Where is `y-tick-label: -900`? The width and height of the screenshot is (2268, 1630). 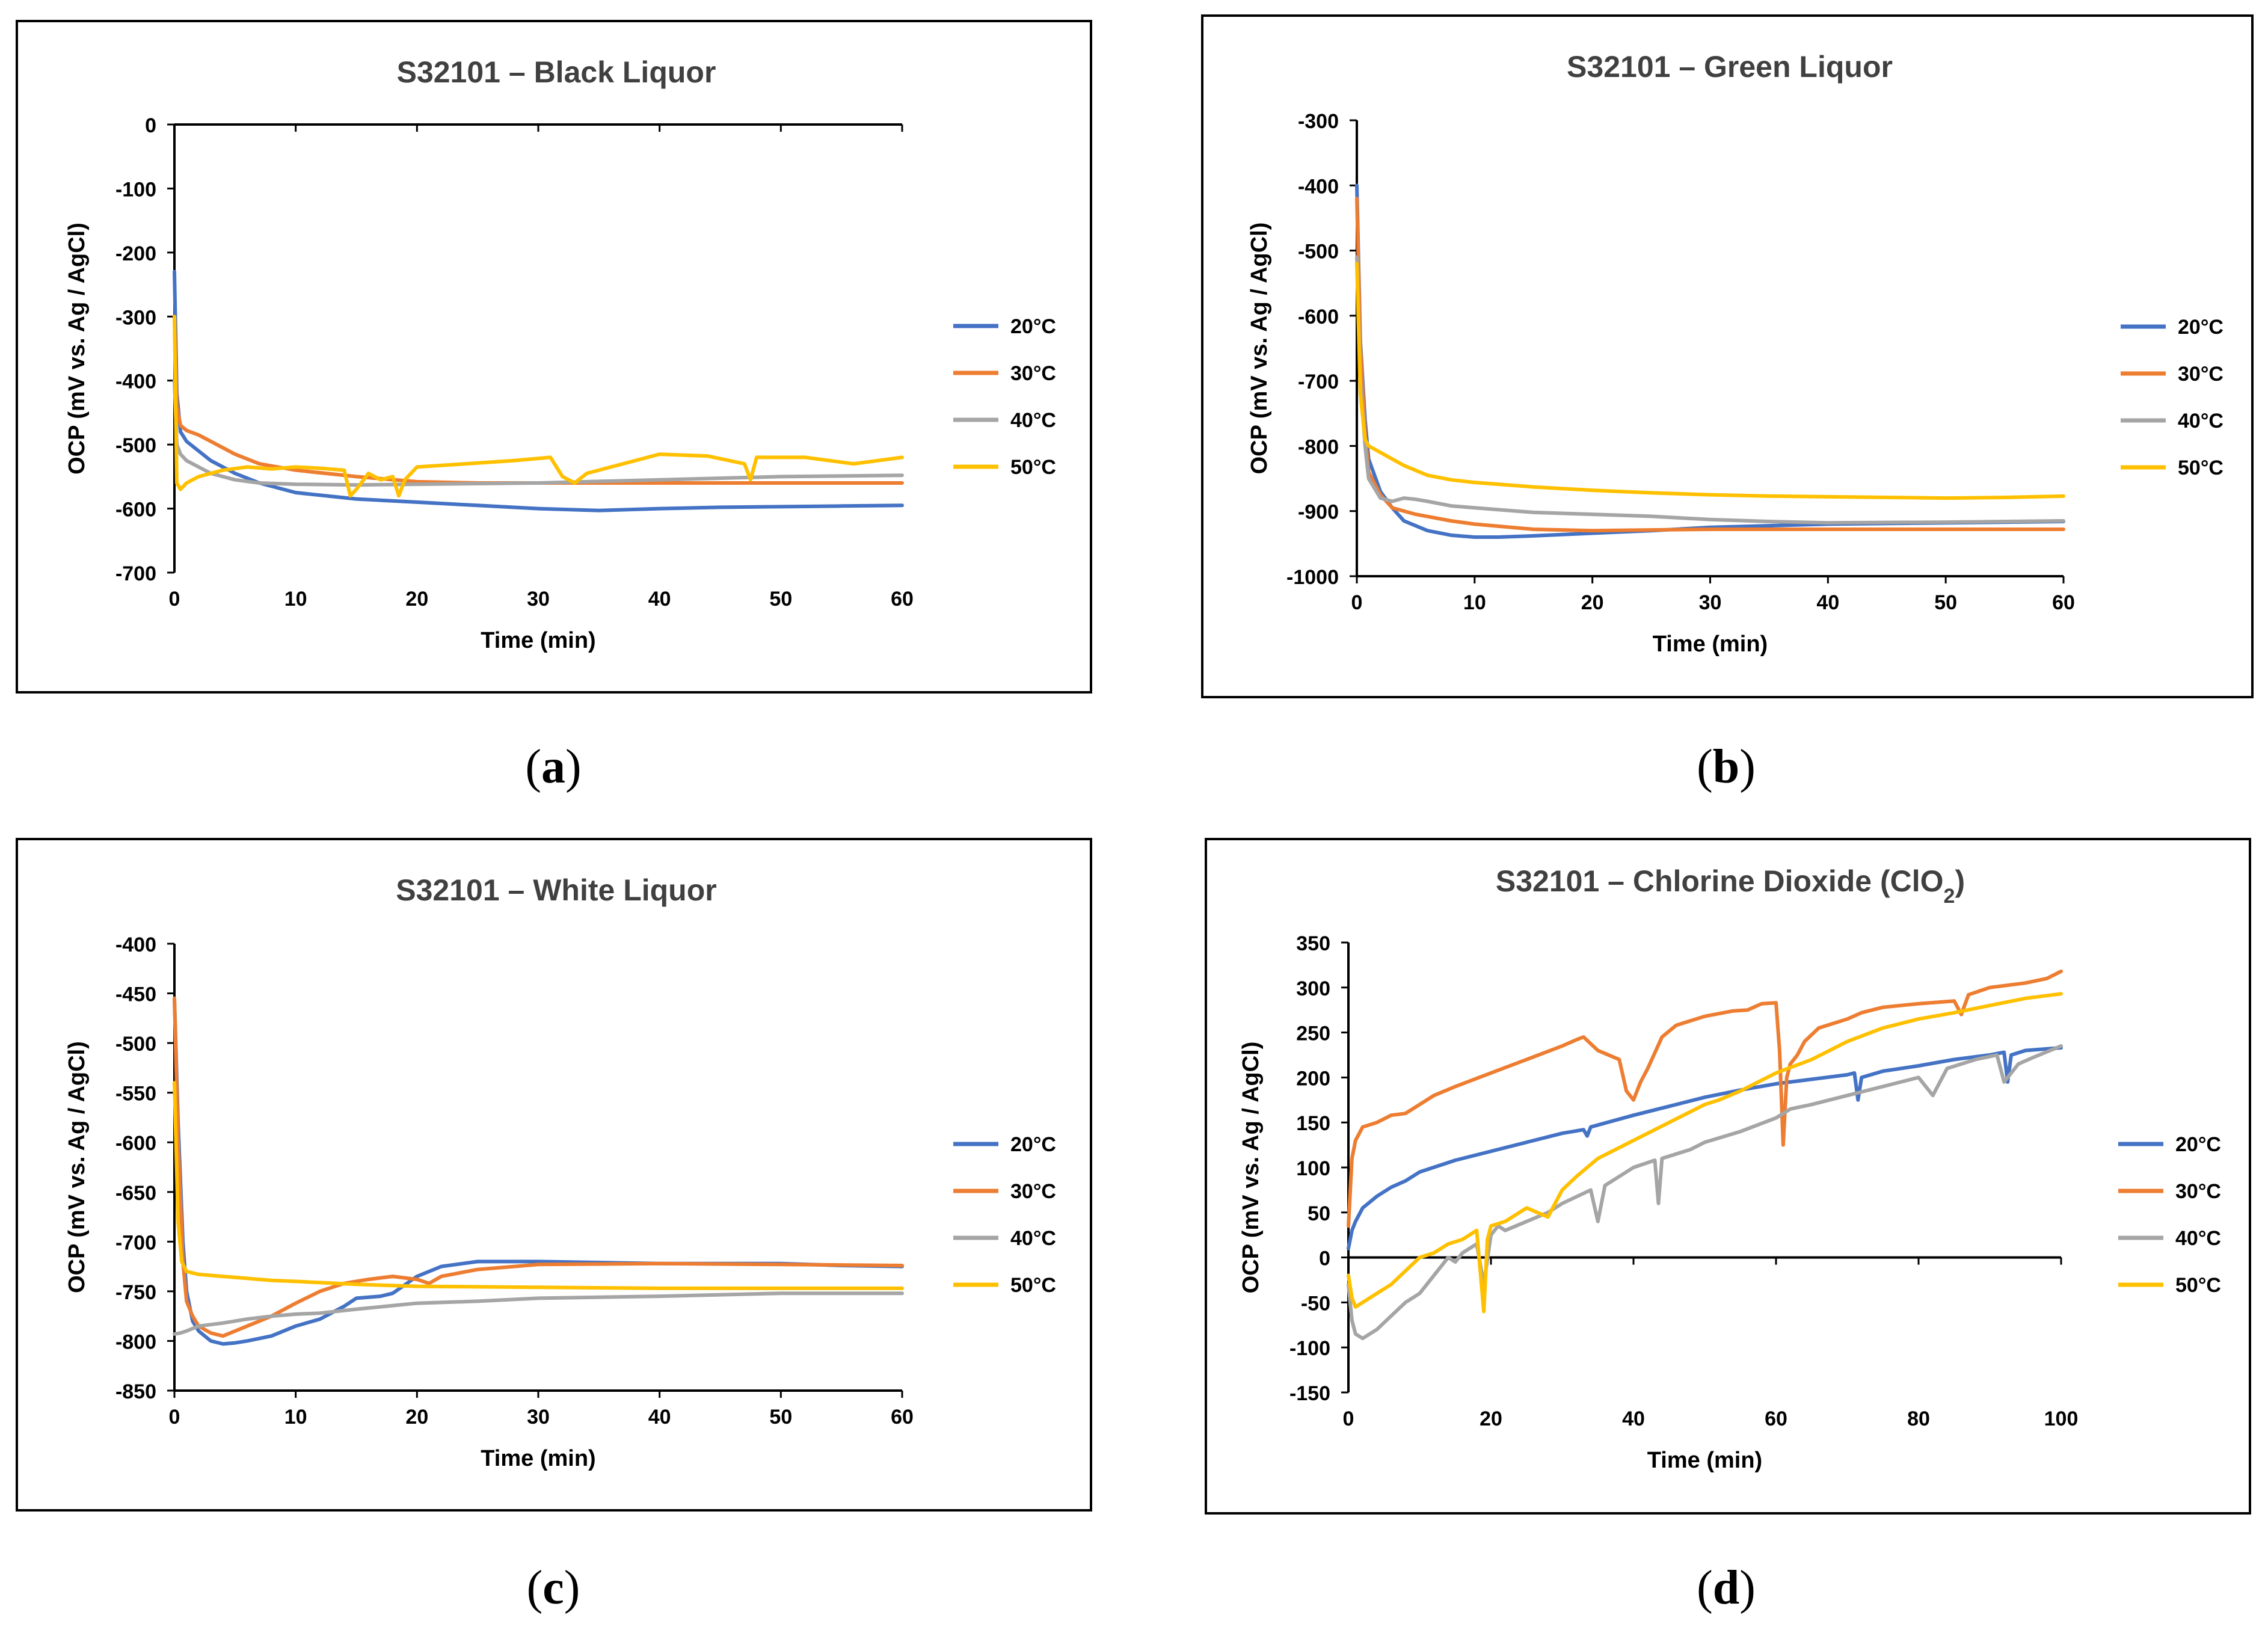
y-tick-label: -900 is located at coordinates (1319, 512).